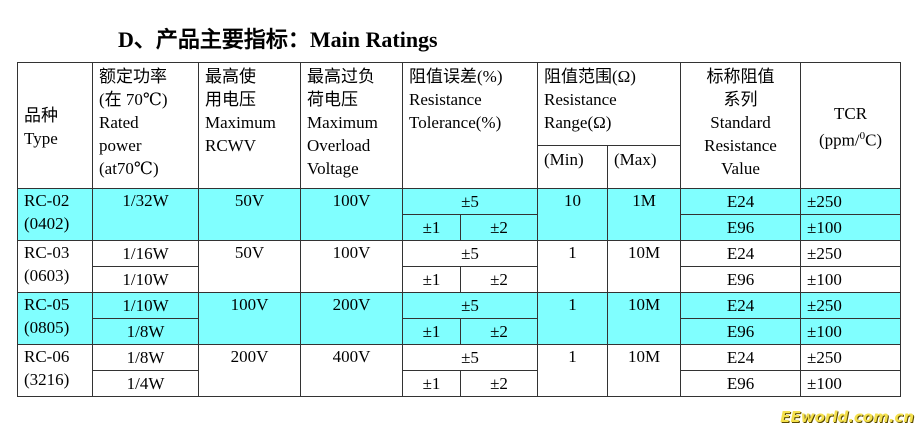  What do you see at coordinates (862, 135) in the screenshot?
I see `unit-sup: 0` at bounding box center [862, 135].